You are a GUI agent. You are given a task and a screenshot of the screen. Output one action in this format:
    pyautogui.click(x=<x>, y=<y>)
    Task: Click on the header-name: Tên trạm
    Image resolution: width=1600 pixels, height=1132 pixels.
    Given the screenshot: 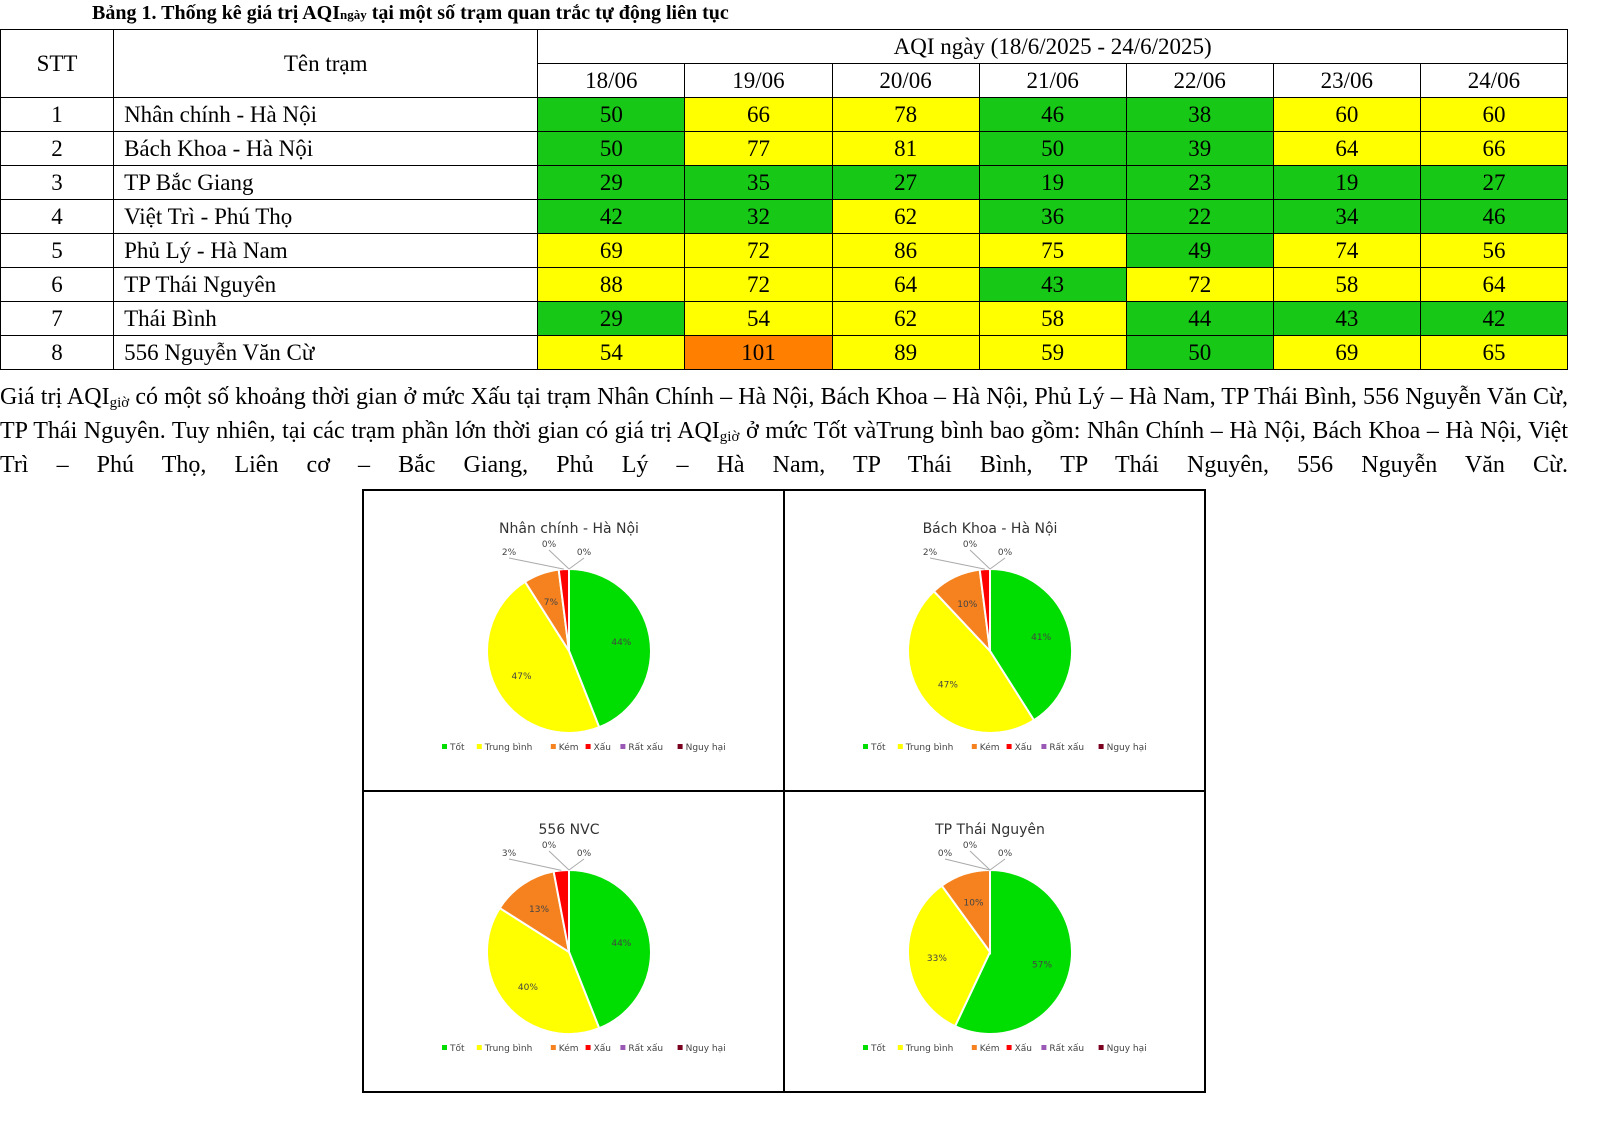 What is the action you would take?
    pyautogui.click(x=326, y=63)
    